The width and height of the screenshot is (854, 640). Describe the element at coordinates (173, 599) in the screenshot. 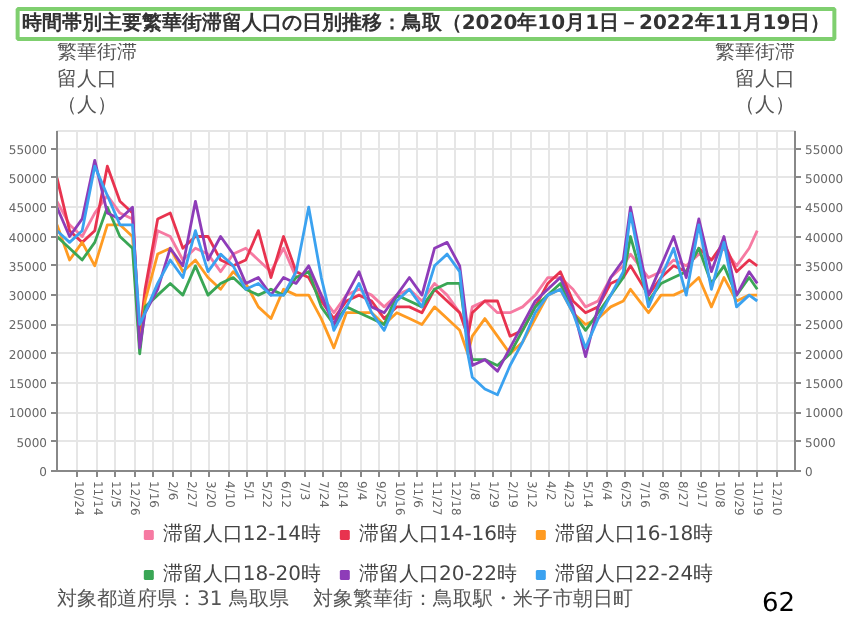

I see `text: 対象都道府県：31 鳥取県` at that location.